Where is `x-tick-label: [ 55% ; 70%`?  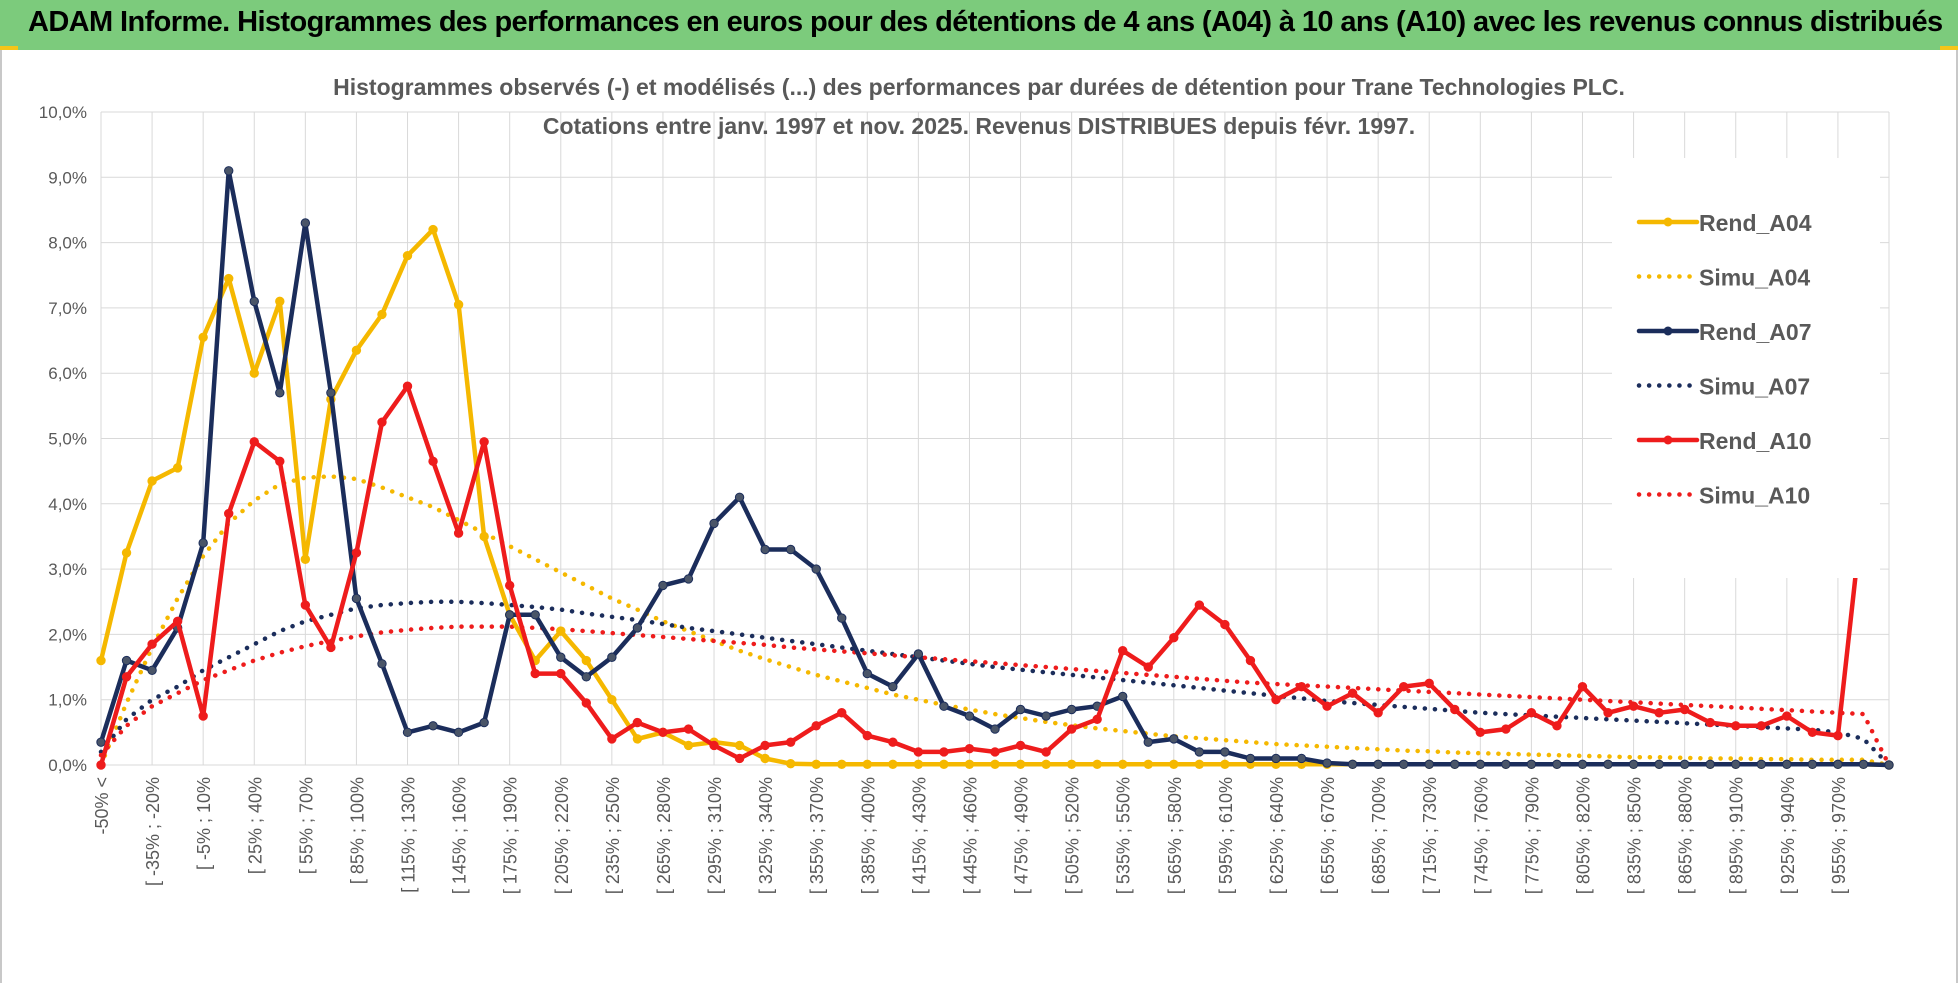
x-tick-label: [ 55% ; 70% is located at coordinates (306, 825).